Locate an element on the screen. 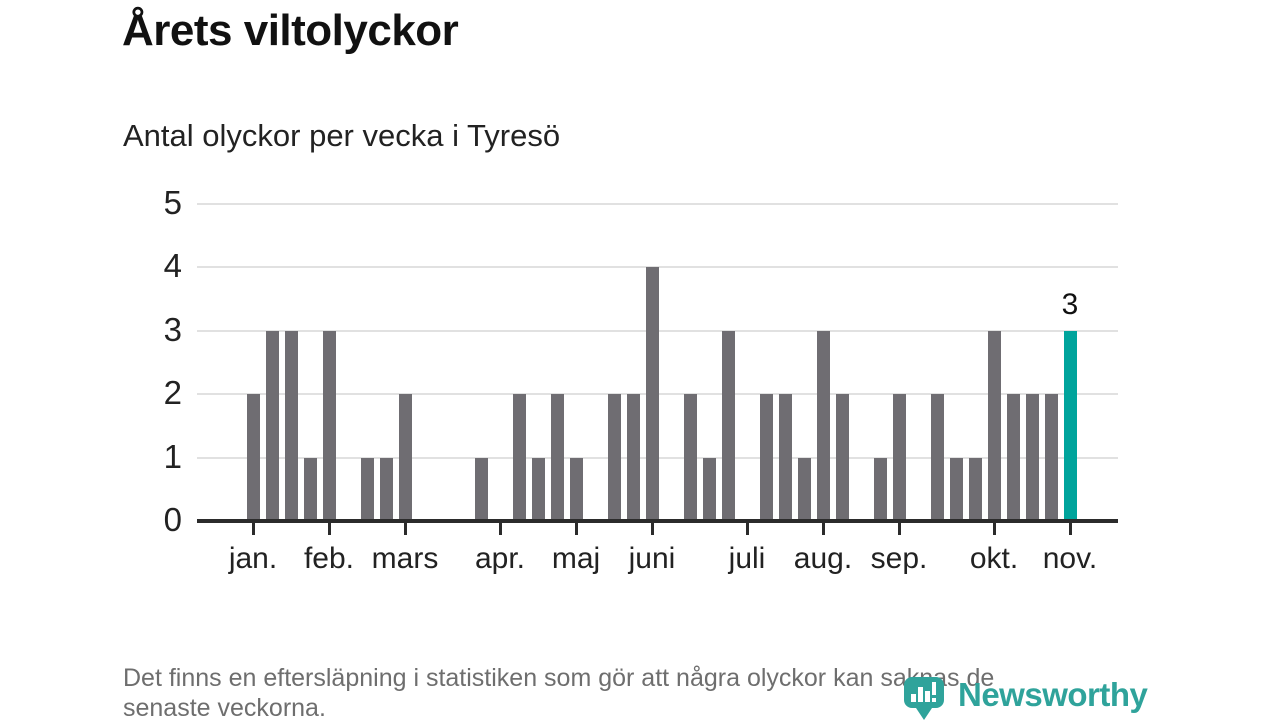 The height and width of the screenshot is (720, 1280). month-label: jan. is located at coordinates (253, 558).